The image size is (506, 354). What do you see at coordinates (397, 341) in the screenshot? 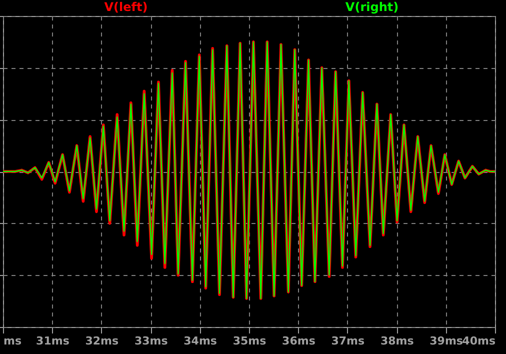
I see `x-tick-label: 38ms` at bounding box center [397, 341].